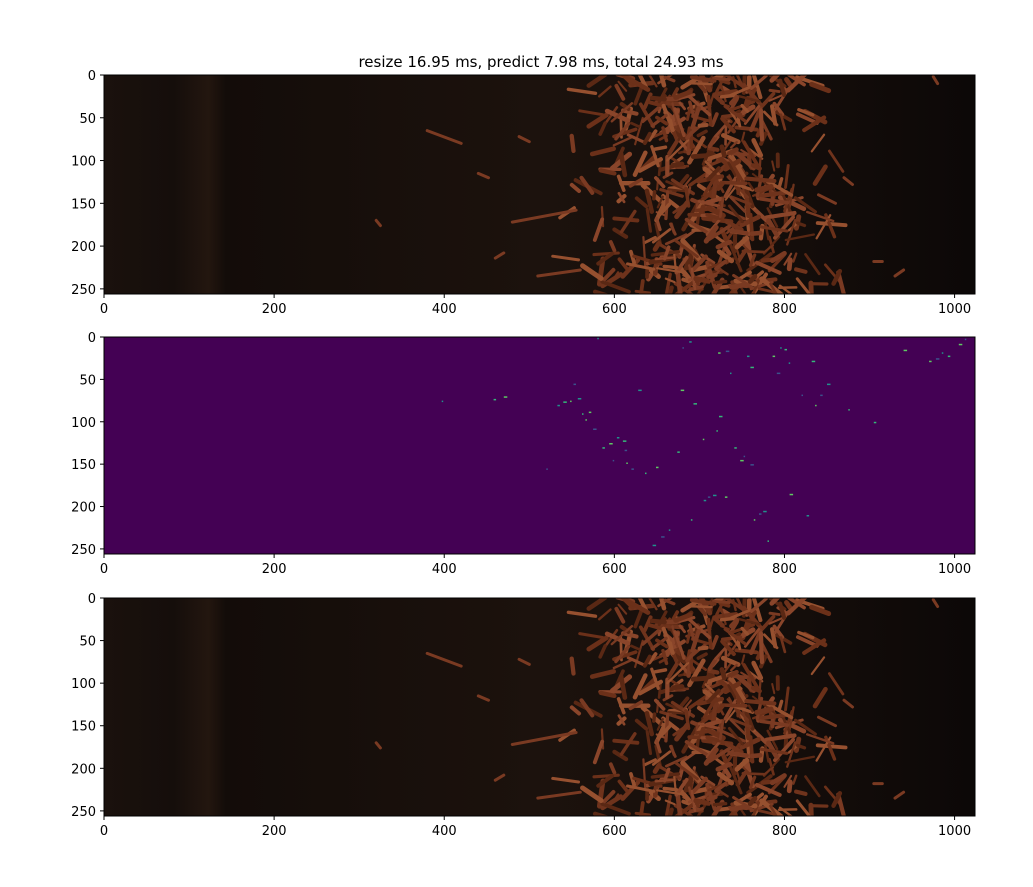  What do you see at coordinates (104, 831) in the screenshot?
I see `x-tick-label: 0` at bounding box center [104, 831].